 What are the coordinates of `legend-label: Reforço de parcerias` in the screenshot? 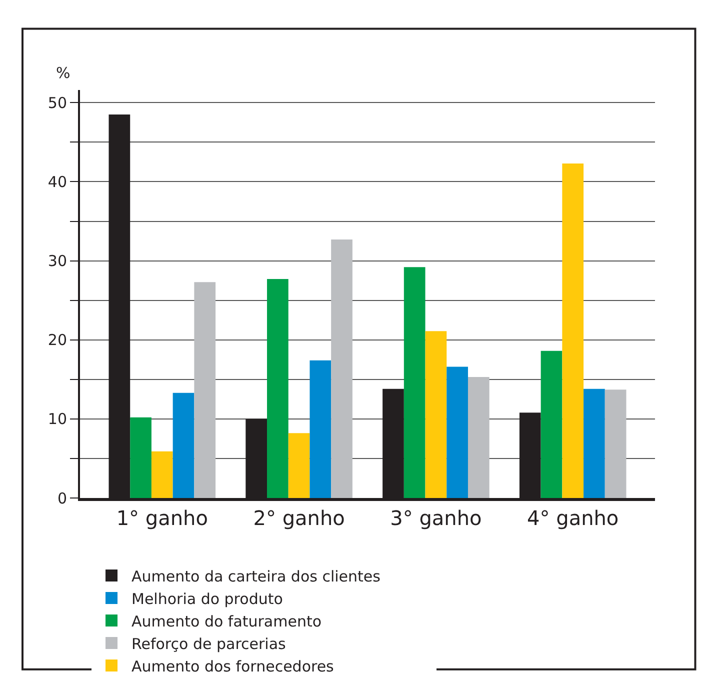 It's located at (209, 643).